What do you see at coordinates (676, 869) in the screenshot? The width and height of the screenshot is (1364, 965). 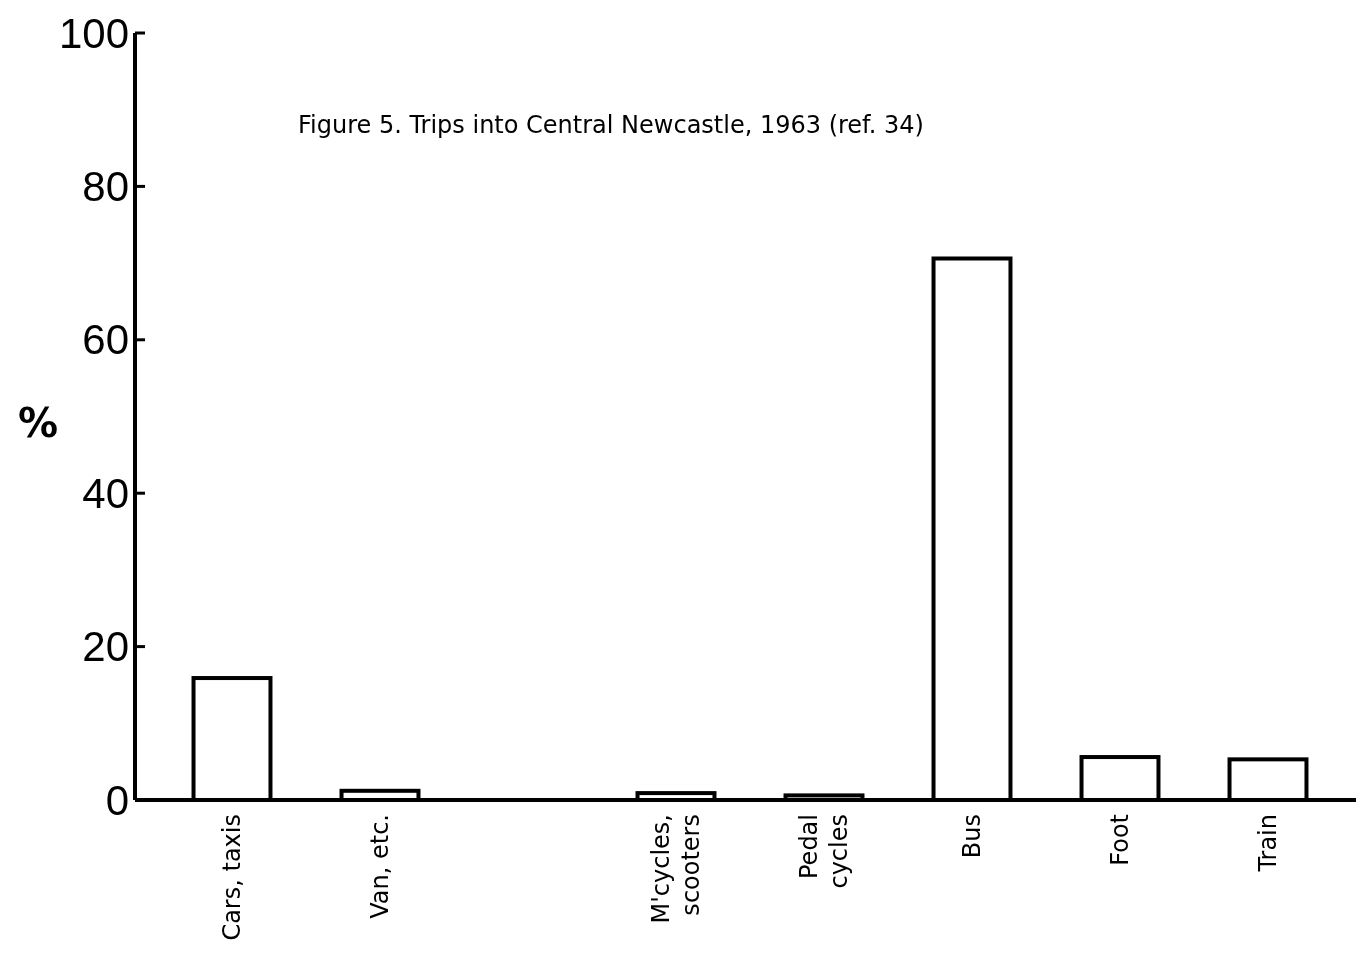 I see `x-tick-label: M'cycles, scooters` at bounding box center [676, 869].